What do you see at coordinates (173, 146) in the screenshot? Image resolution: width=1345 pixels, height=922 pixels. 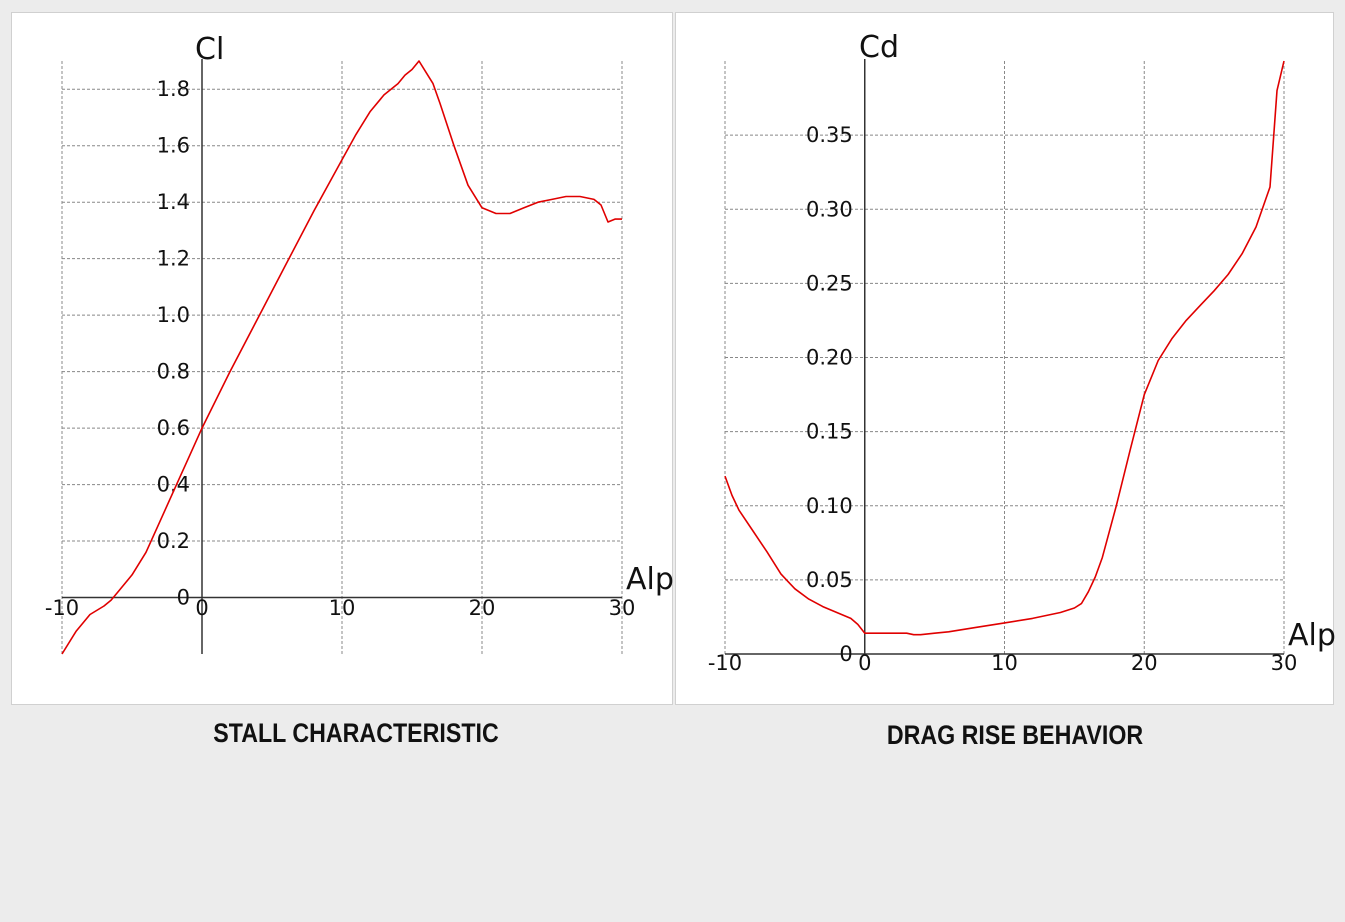 I see `y-tick-label: 1.6` at bounding box center [173, 146].